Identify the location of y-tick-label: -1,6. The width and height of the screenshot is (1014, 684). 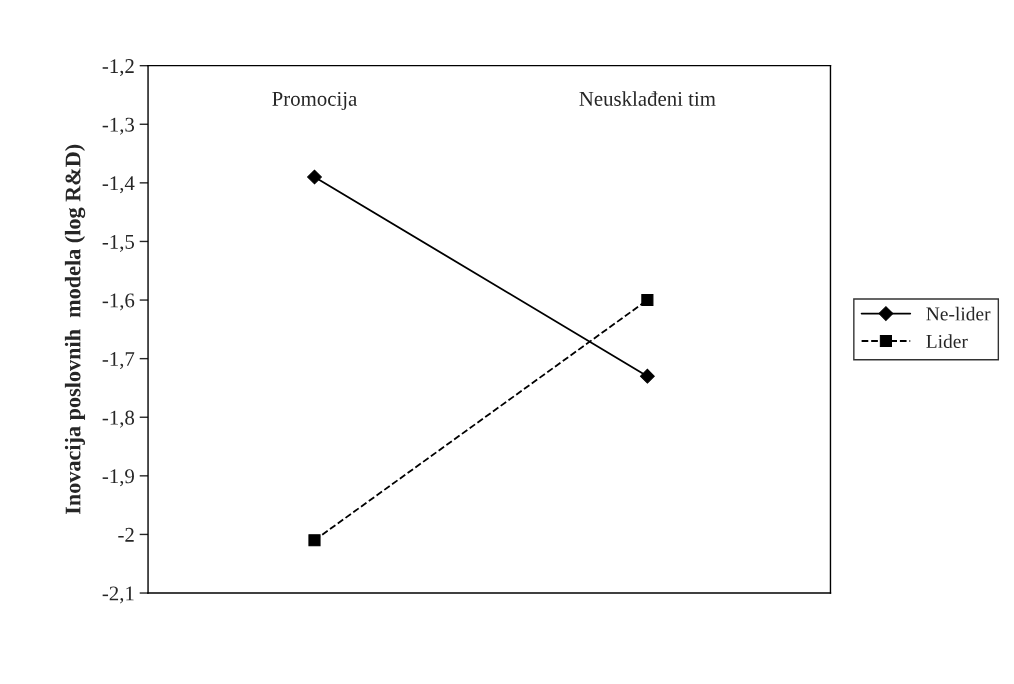
(118, 302).